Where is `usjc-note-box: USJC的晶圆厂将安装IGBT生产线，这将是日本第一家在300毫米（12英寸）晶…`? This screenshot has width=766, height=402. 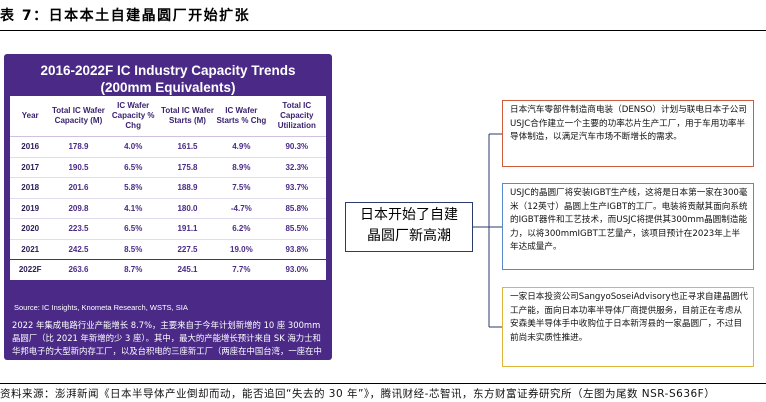
usjc-note-box: USJC的晶圆厂将安装IGBT生产线，这将是日本第一家在300毫米（12英寸）晶… is located at coordinates (628, 226).